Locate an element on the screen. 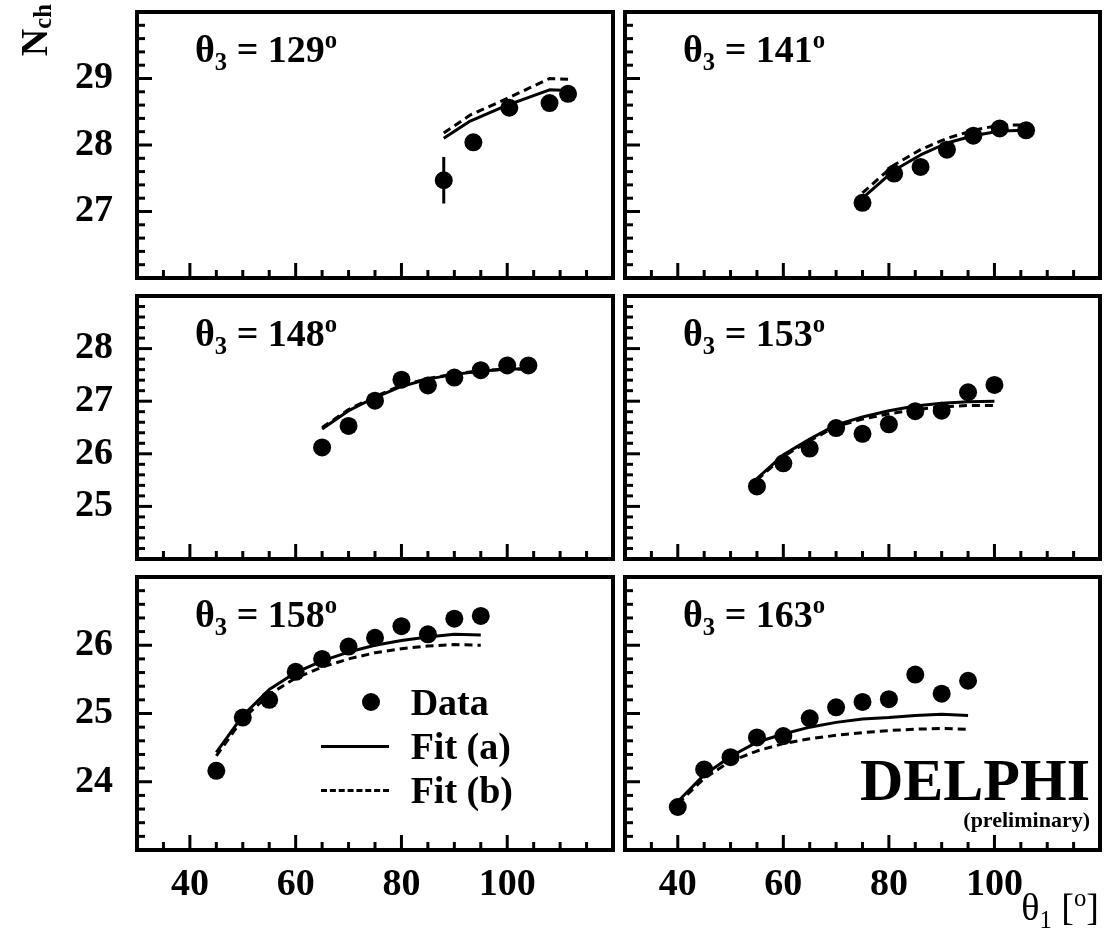  legend-label: Fit (a) is located at coordinates (460, 746).